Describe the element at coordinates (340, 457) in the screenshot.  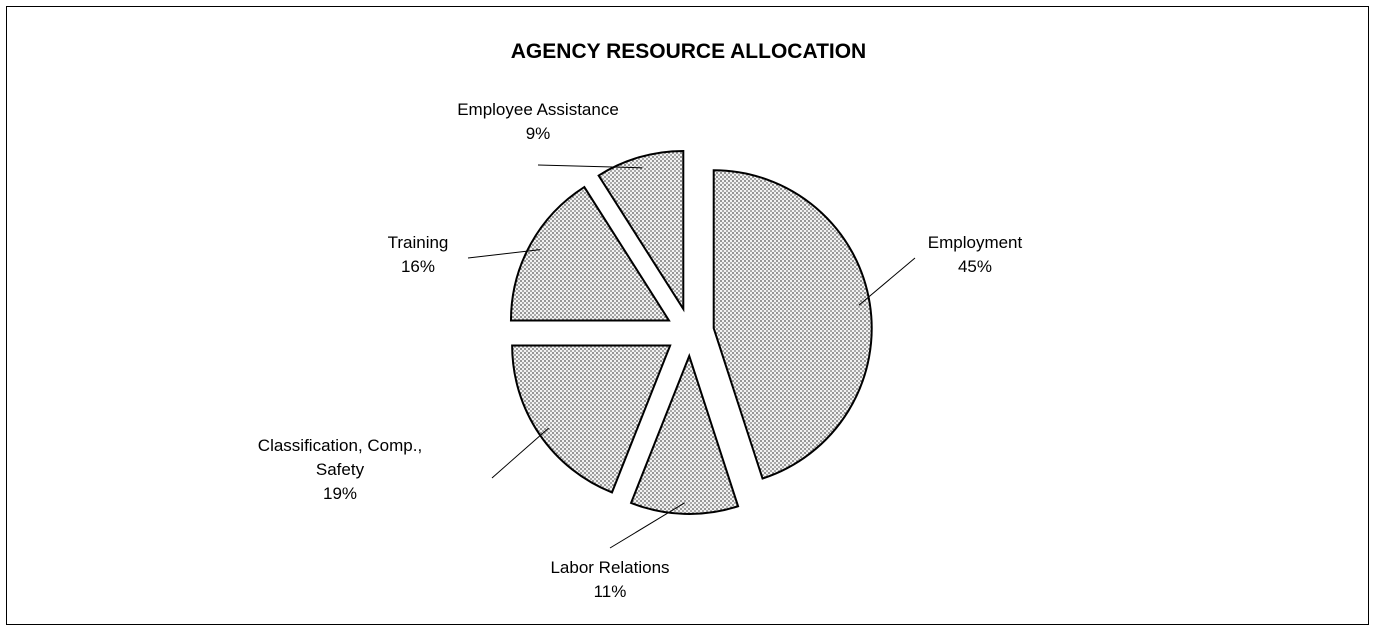
I see `category-label: Classification, Comp., Safety` at that location.